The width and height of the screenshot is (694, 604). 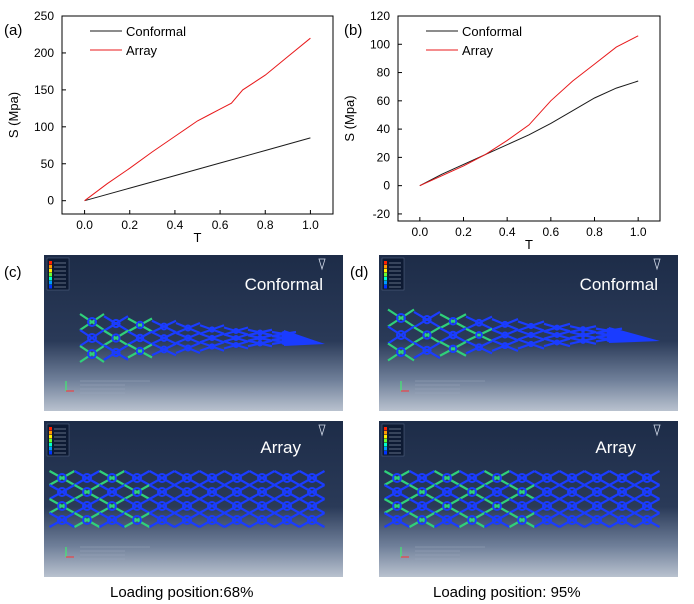 What do you see at coordinates (359, 272) in the screenshot?
I see `panel-label-d: (d)` at bounding box center [359, 272].